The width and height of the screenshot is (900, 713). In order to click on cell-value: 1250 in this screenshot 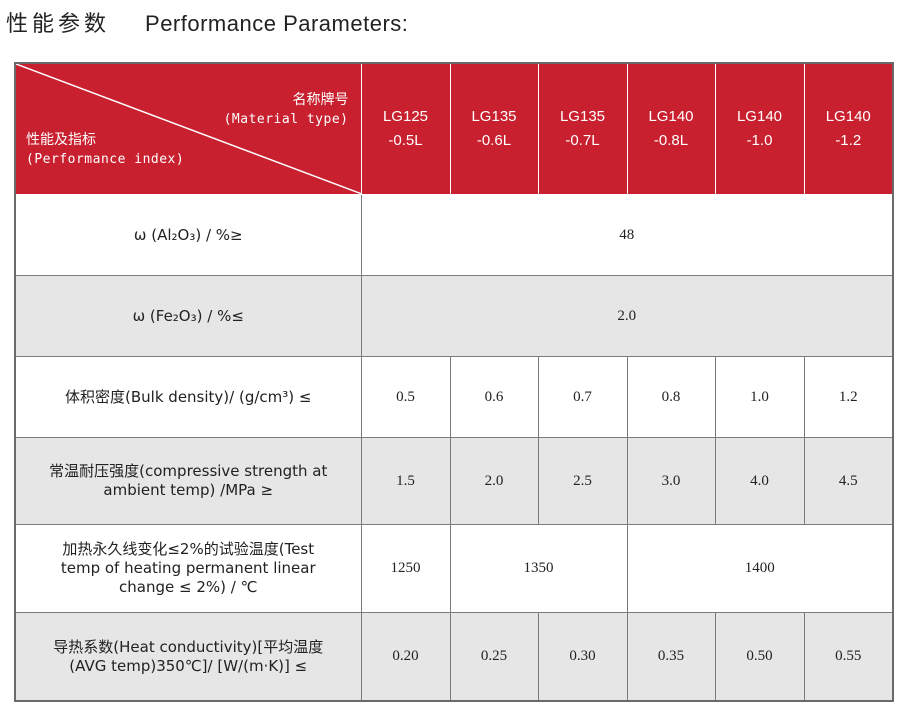, I will do `click(405, 568)`.